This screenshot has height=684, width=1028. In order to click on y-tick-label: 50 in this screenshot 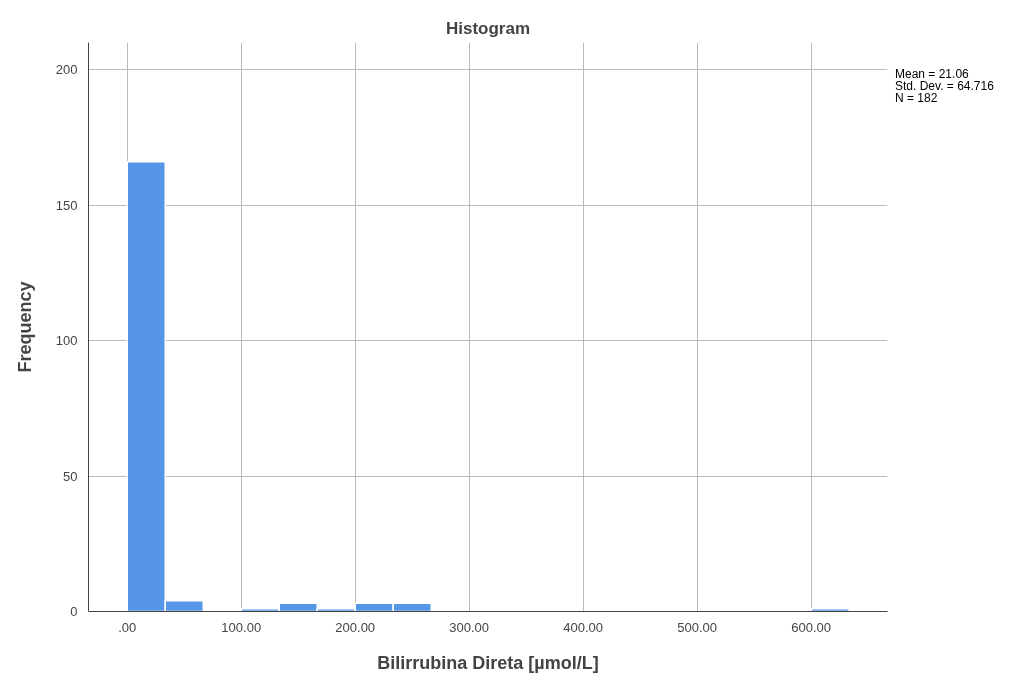, I will do `click(70, 476)`.